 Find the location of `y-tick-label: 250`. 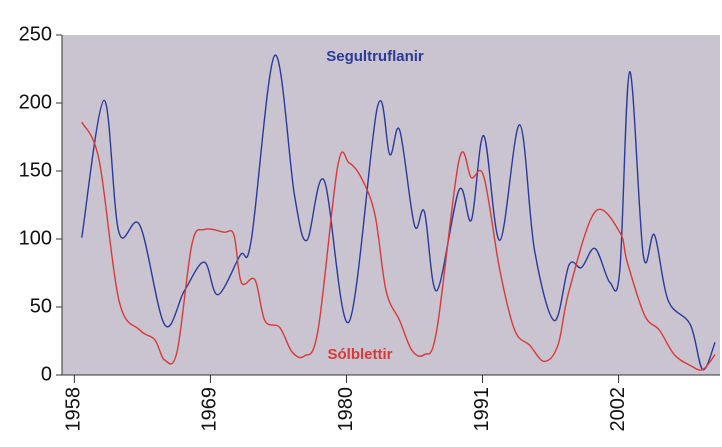

y-tick-label: 250 is located at coordinates (35, 34).